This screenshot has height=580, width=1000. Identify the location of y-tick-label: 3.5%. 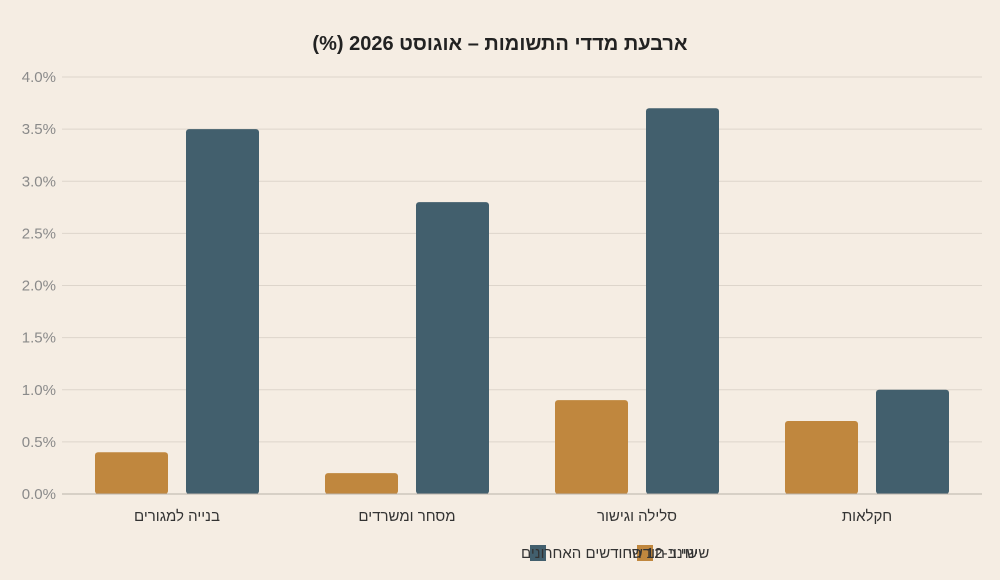
(39, 129).